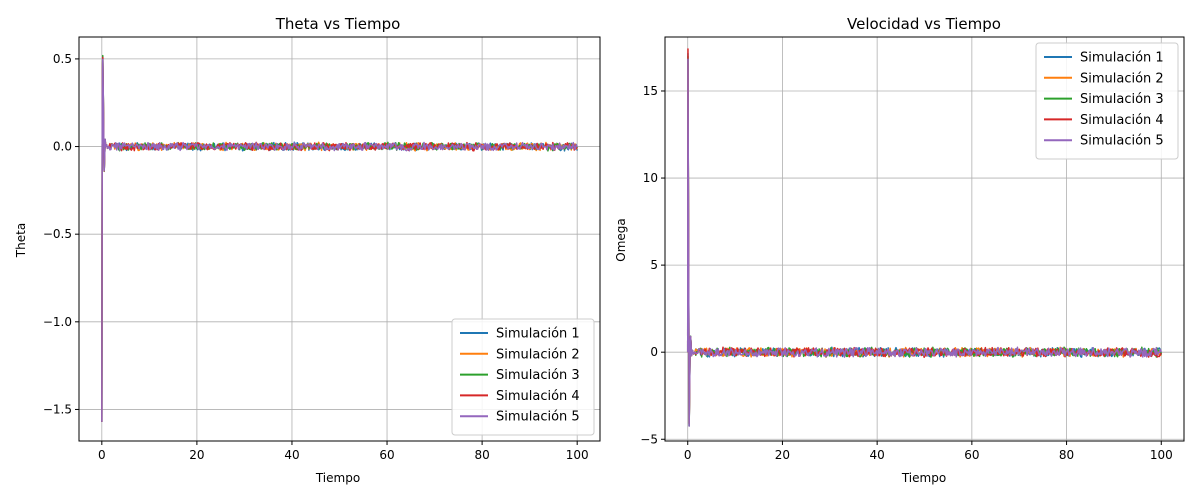  What do you see at coordinates (650, 178) in the screenshot?
I see `y-tick-label: 10` at bounding box center [650, 178].